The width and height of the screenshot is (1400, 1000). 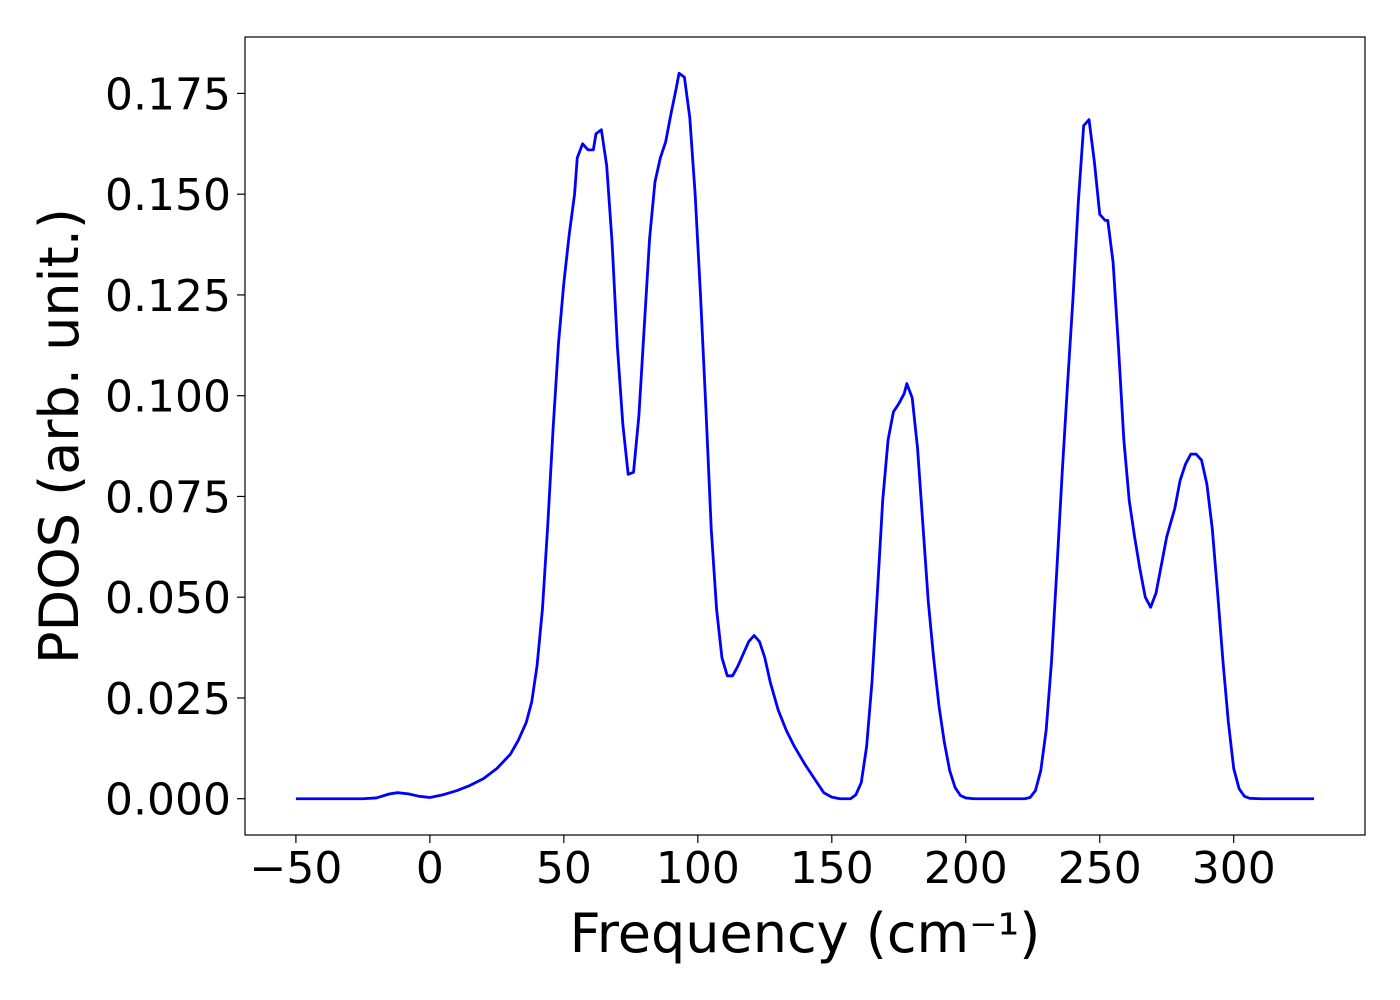 I want to click on y-tick-label: 0.175, so click(x=168, y=94).